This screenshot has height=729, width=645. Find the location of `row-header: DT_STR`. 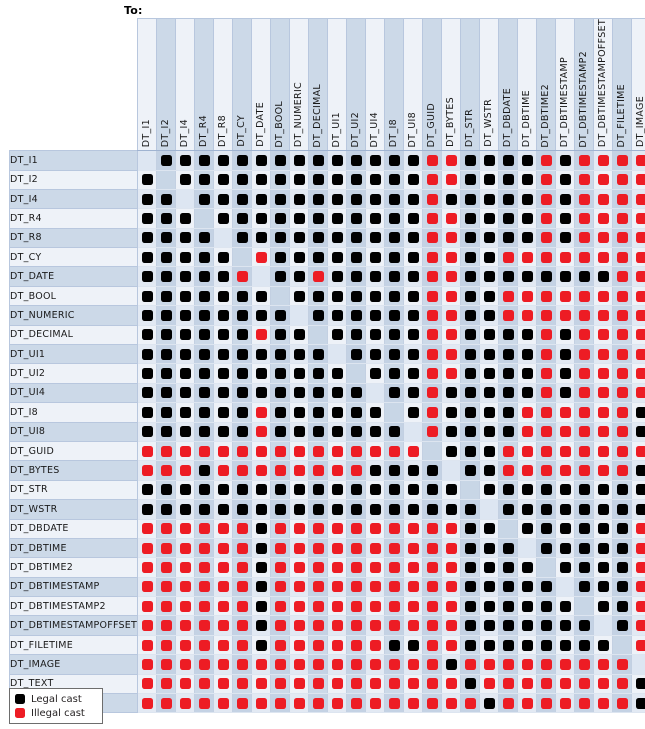

row-header: DT_STR is located at coordinates (73, 490).